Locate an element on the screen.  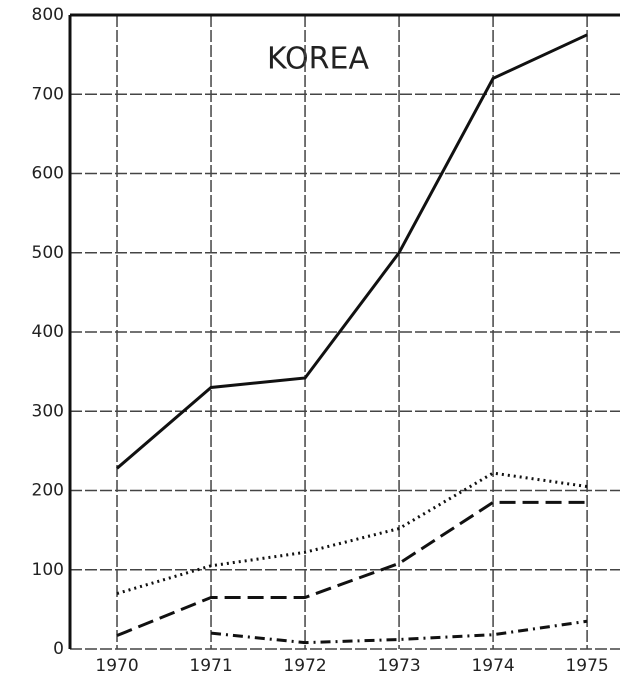
chart-title: KOREA is located at coordinates (318, 59).